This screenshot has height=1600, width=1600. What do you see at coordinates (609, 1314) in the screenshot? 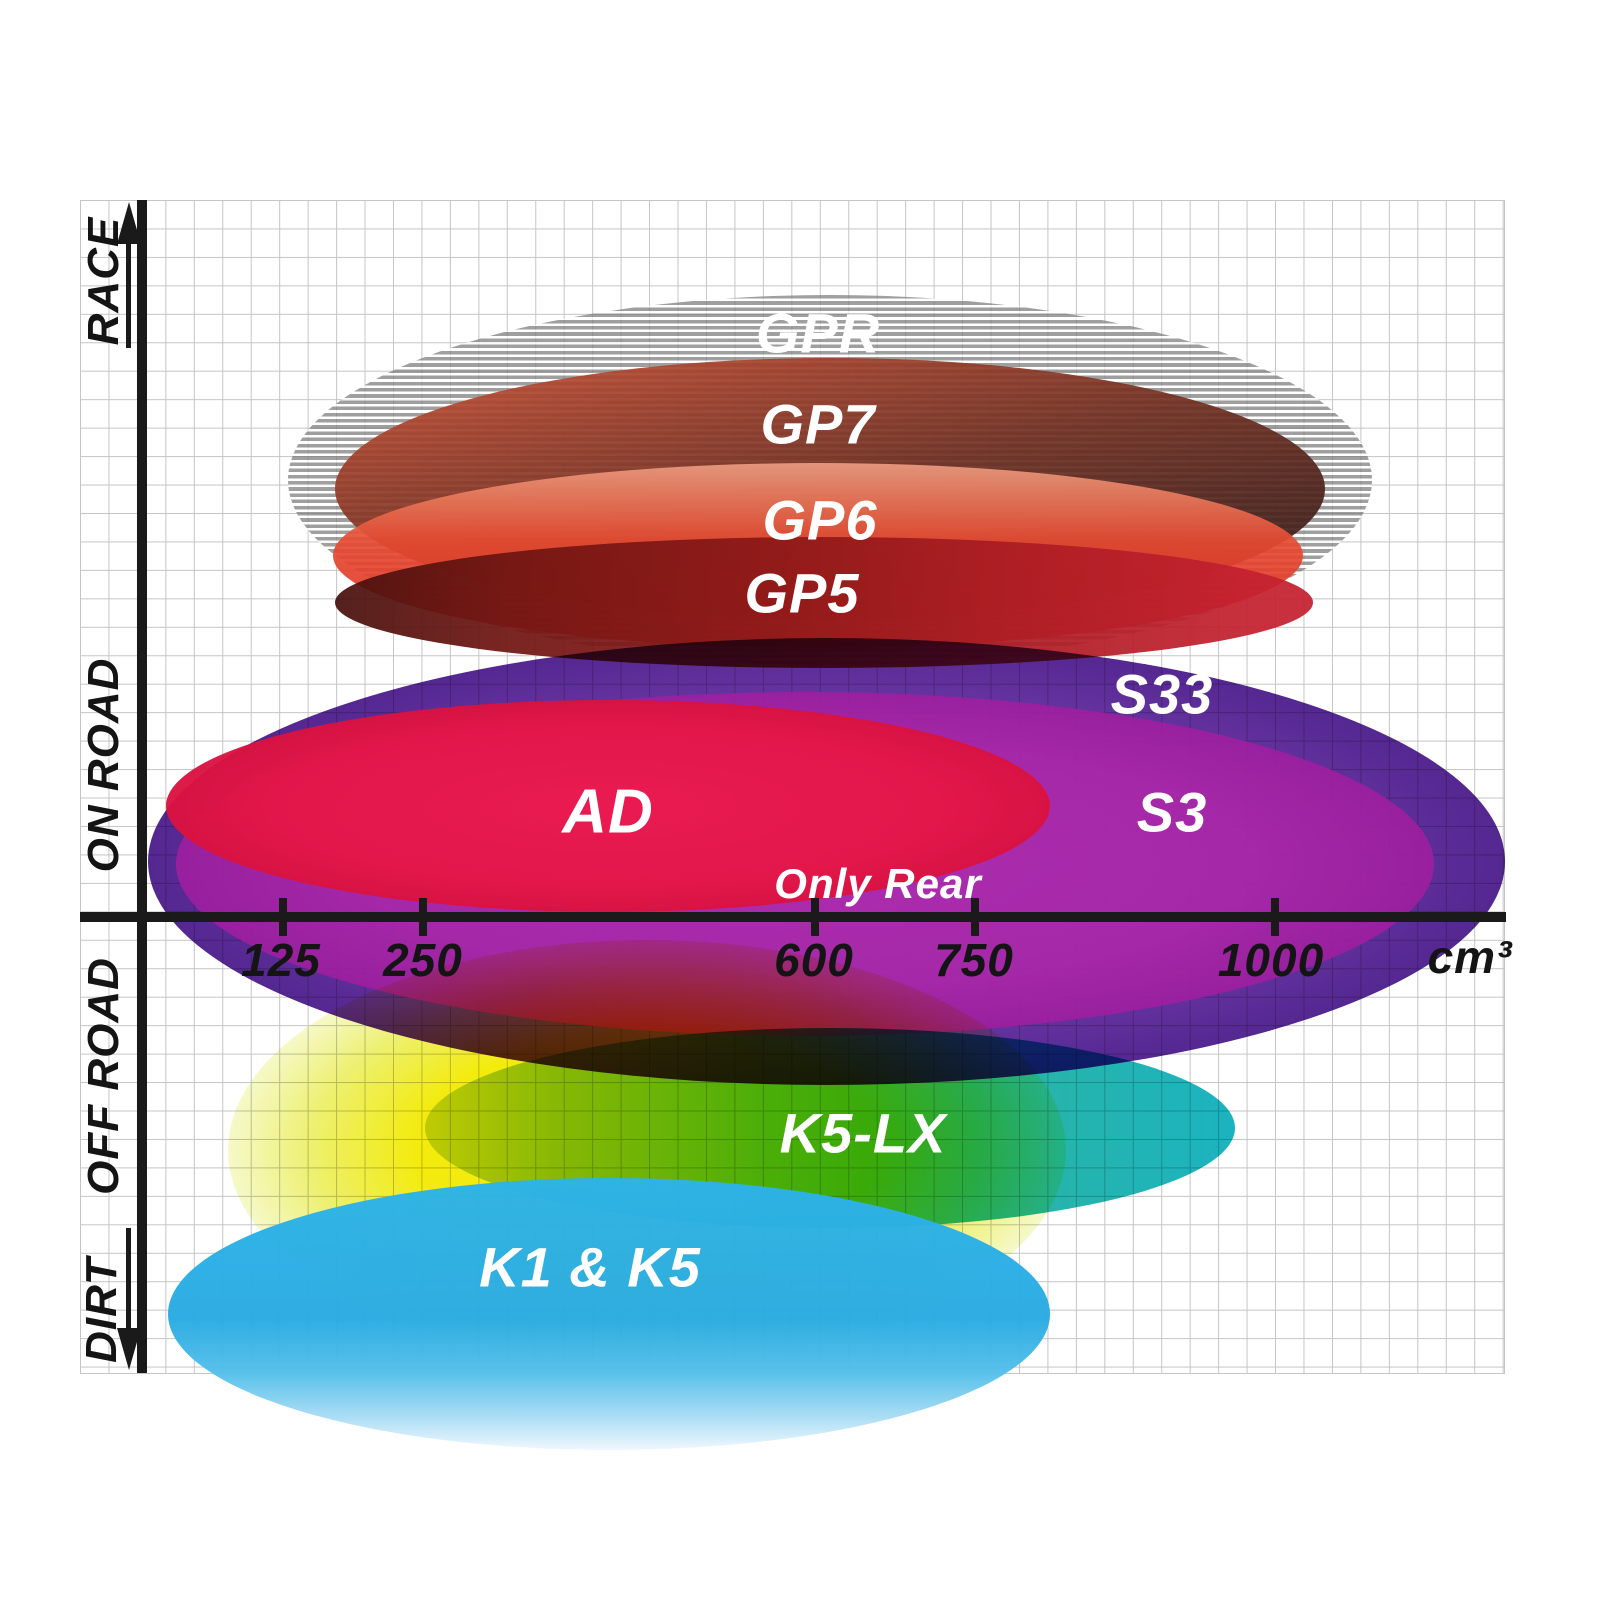
I see `region-k1k5` at bounding box center [609, 1314].